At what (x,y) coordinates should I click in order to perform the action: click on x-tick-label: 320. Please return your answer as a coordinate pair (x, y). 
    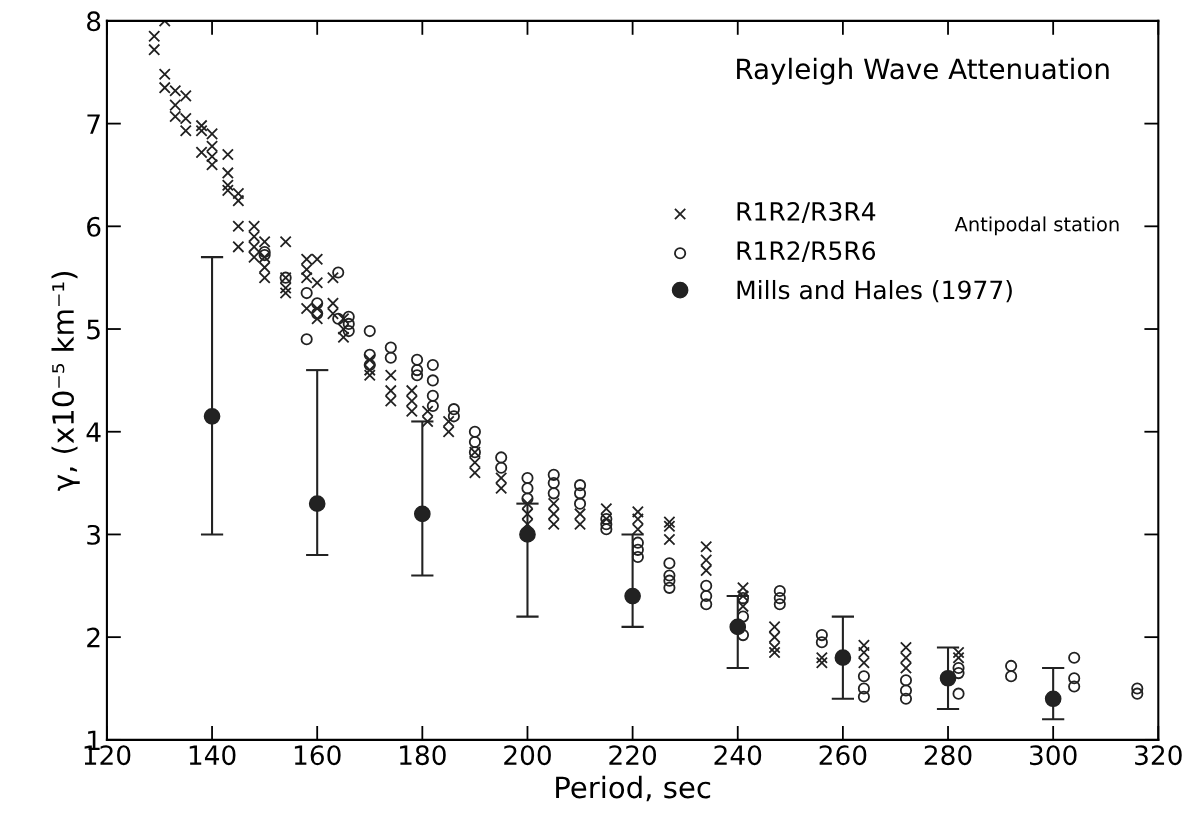
    Looking at the image, I should click on (1158, 755).